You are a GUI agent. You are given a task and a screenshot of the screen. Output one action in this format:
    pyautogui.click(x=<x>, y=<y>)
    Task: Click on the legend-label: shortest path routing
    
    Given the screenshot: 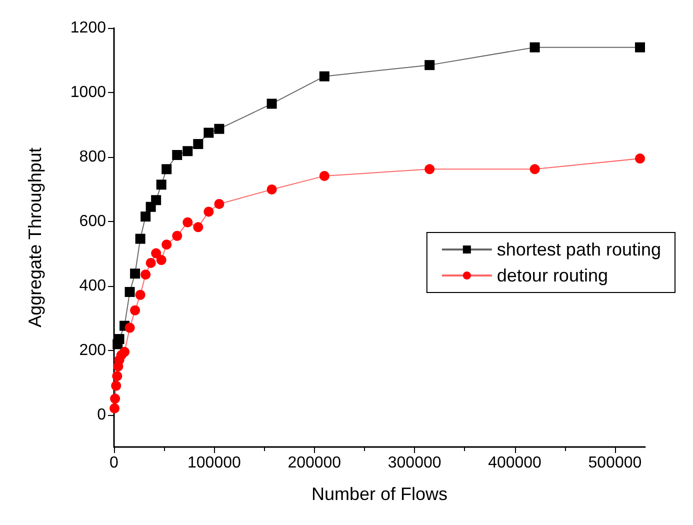 What is the action you would take?
    pyautogui.click(x=579, y=250)
    